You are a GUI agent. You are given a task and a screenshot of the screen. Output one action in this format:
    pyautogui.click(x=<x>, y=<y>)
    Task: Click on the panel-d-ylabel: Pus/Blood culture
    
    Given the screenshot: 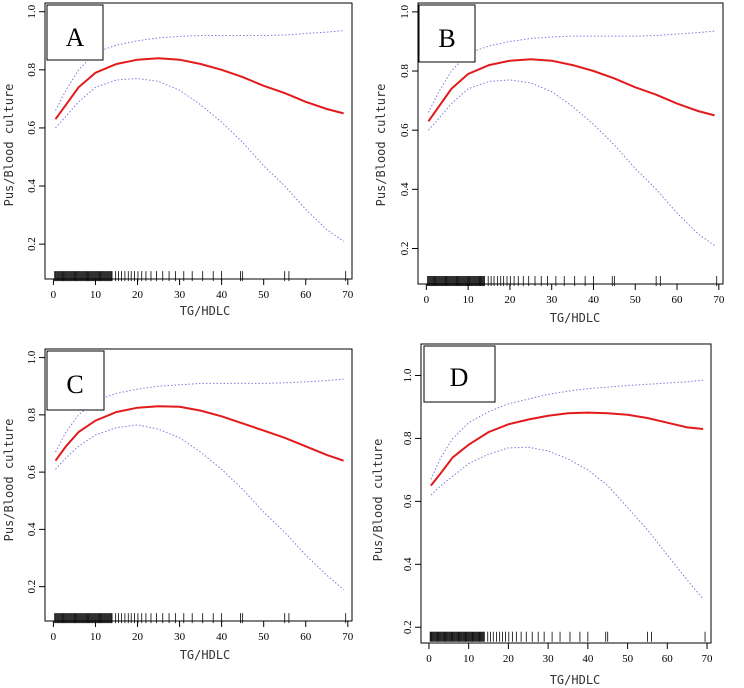 What is the action you would take?
    pyautogui.click(x=378, y=500)
    